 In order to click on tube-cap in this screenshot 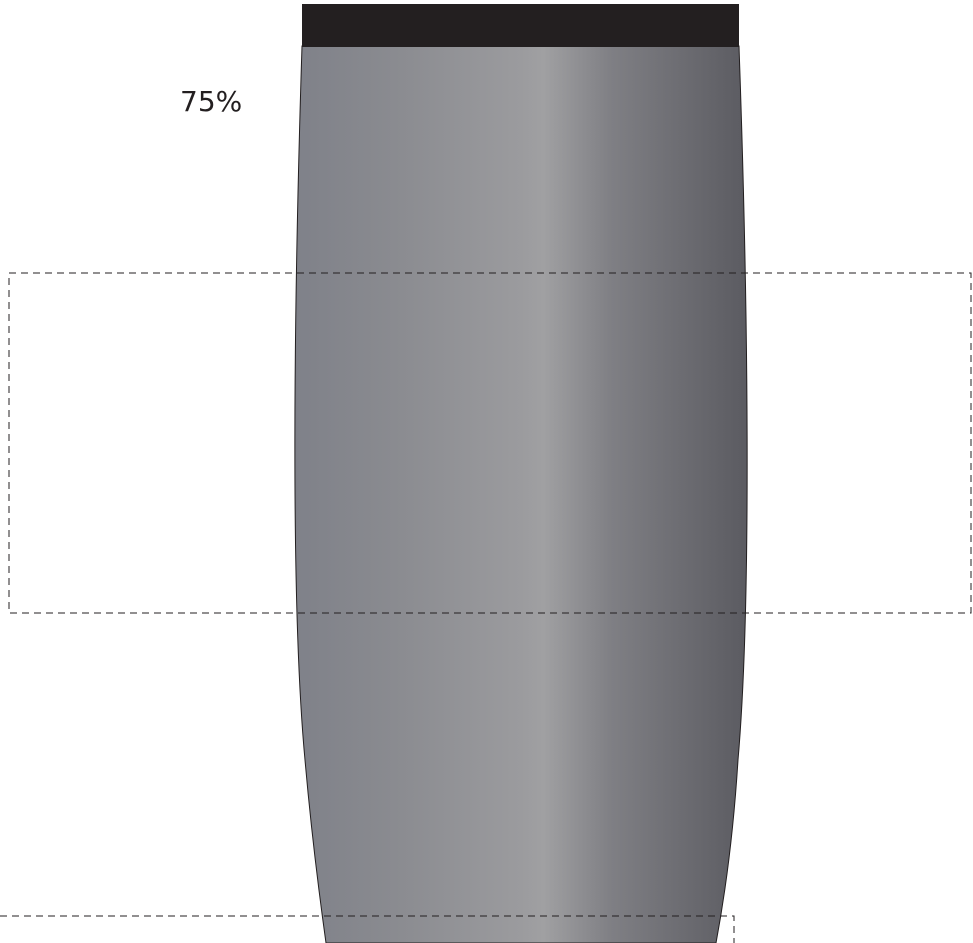, I will do `click(520, 25)`.